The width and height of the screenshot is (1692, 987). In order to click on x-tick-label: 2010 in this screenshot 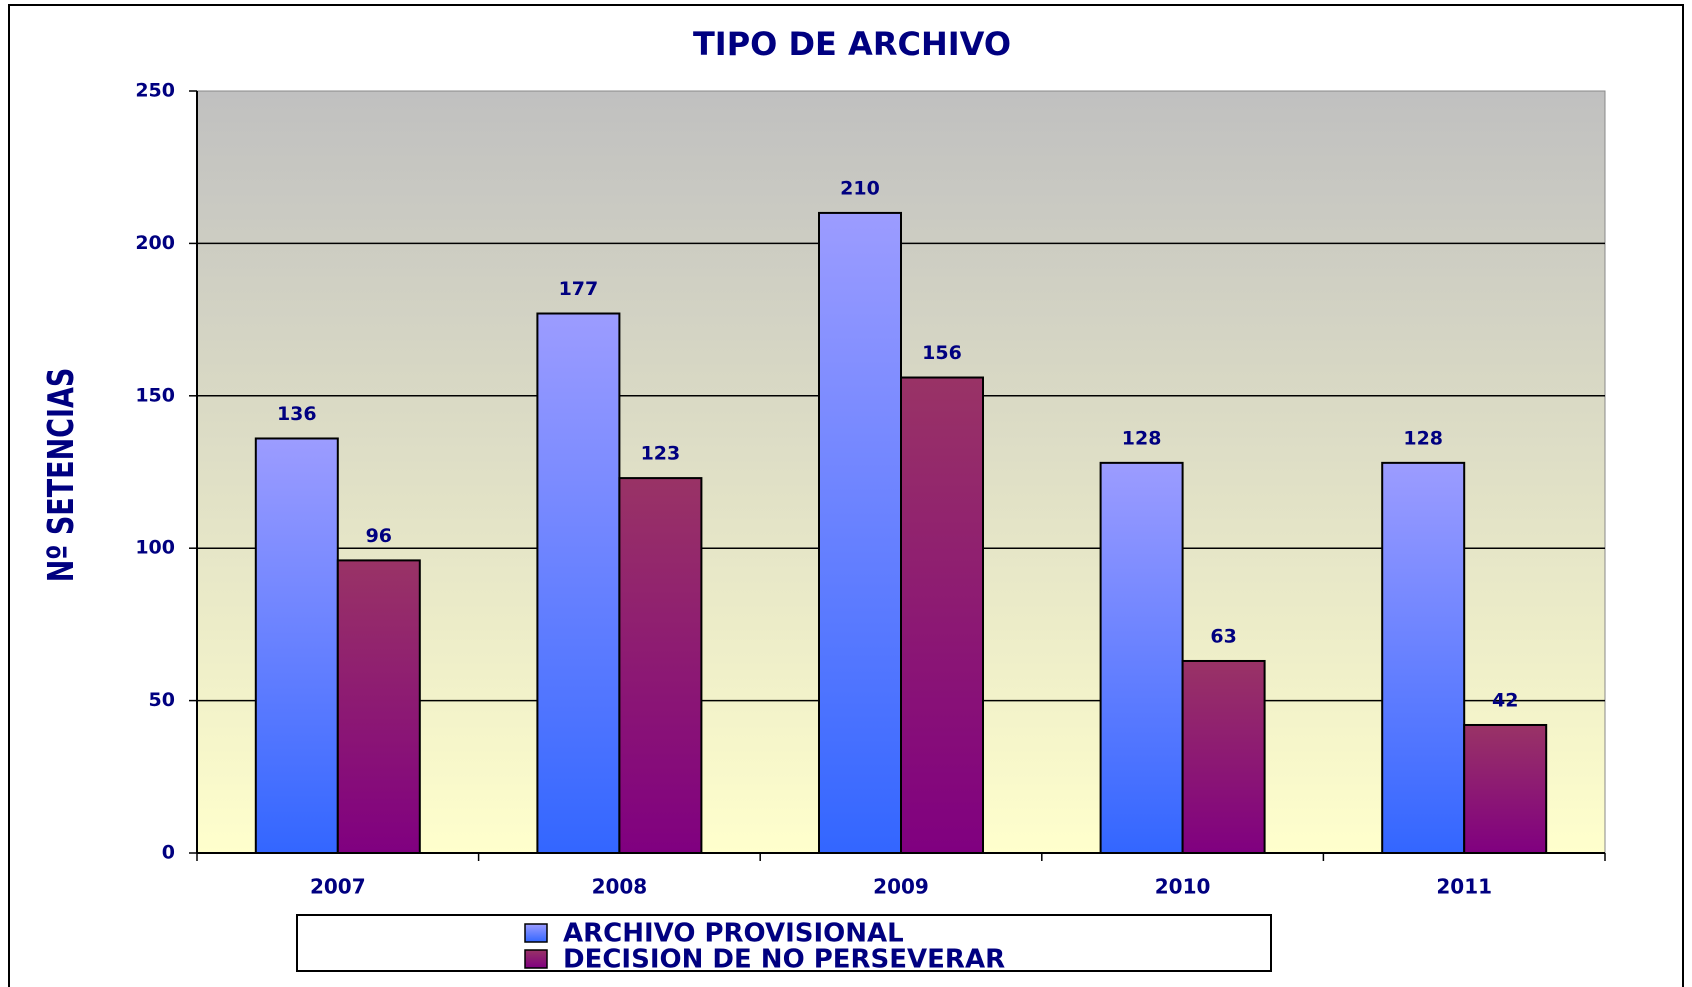, I will do `click(1183, 887)`.